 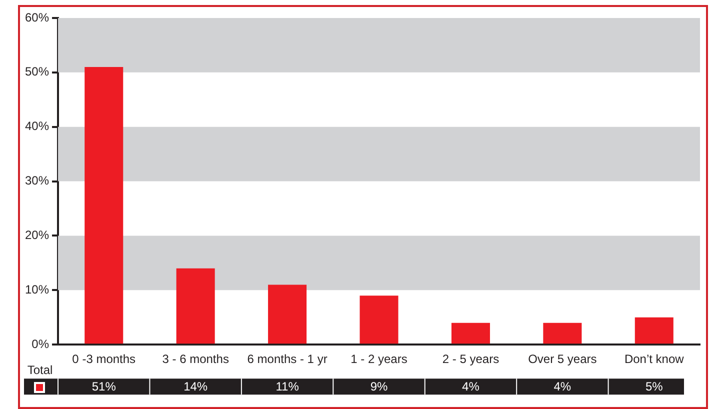 What do you see at coordinates (37, 126) in the screenshot?
I see `y-tick-label: 40%` at bounding box center [37, 126].